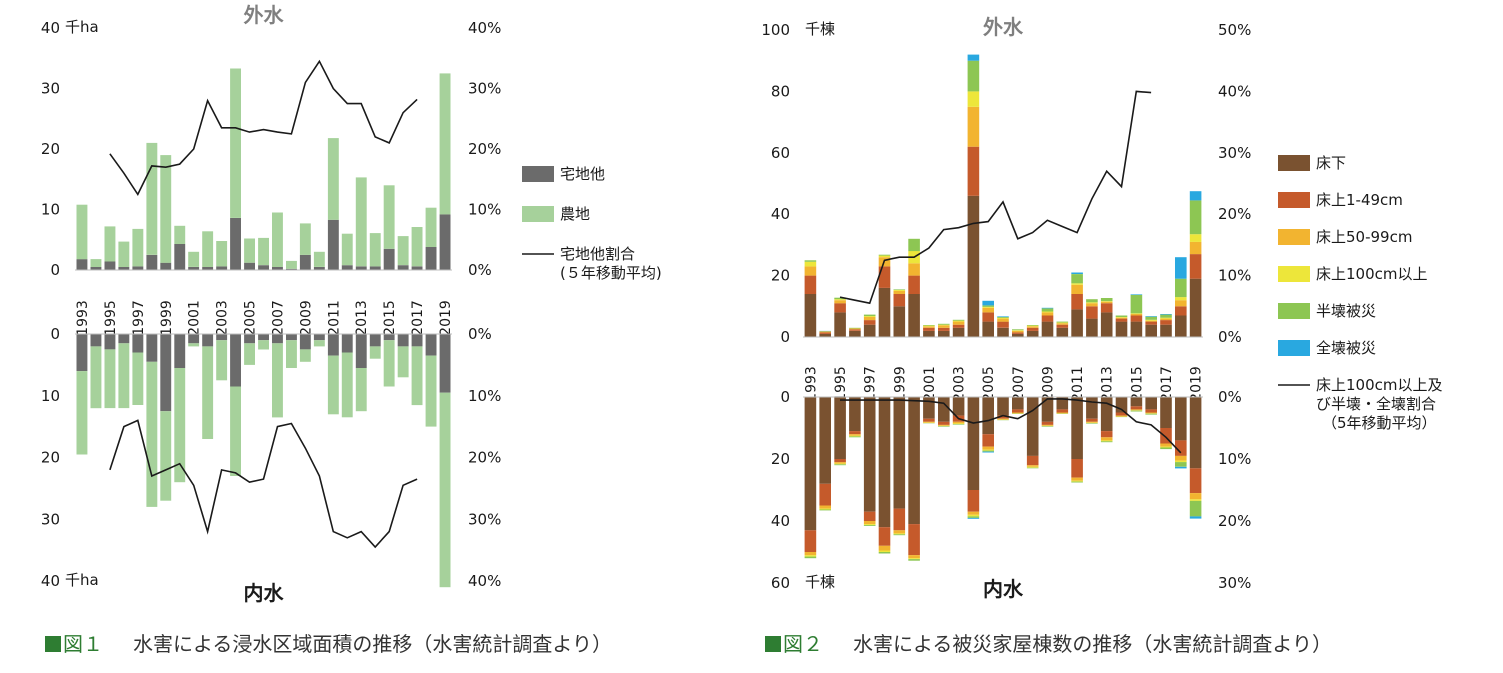  What do you see at coordinates (803, 644) in the screenshot?
I see `figure2-label: 図２` at bounding box center [803, 644].